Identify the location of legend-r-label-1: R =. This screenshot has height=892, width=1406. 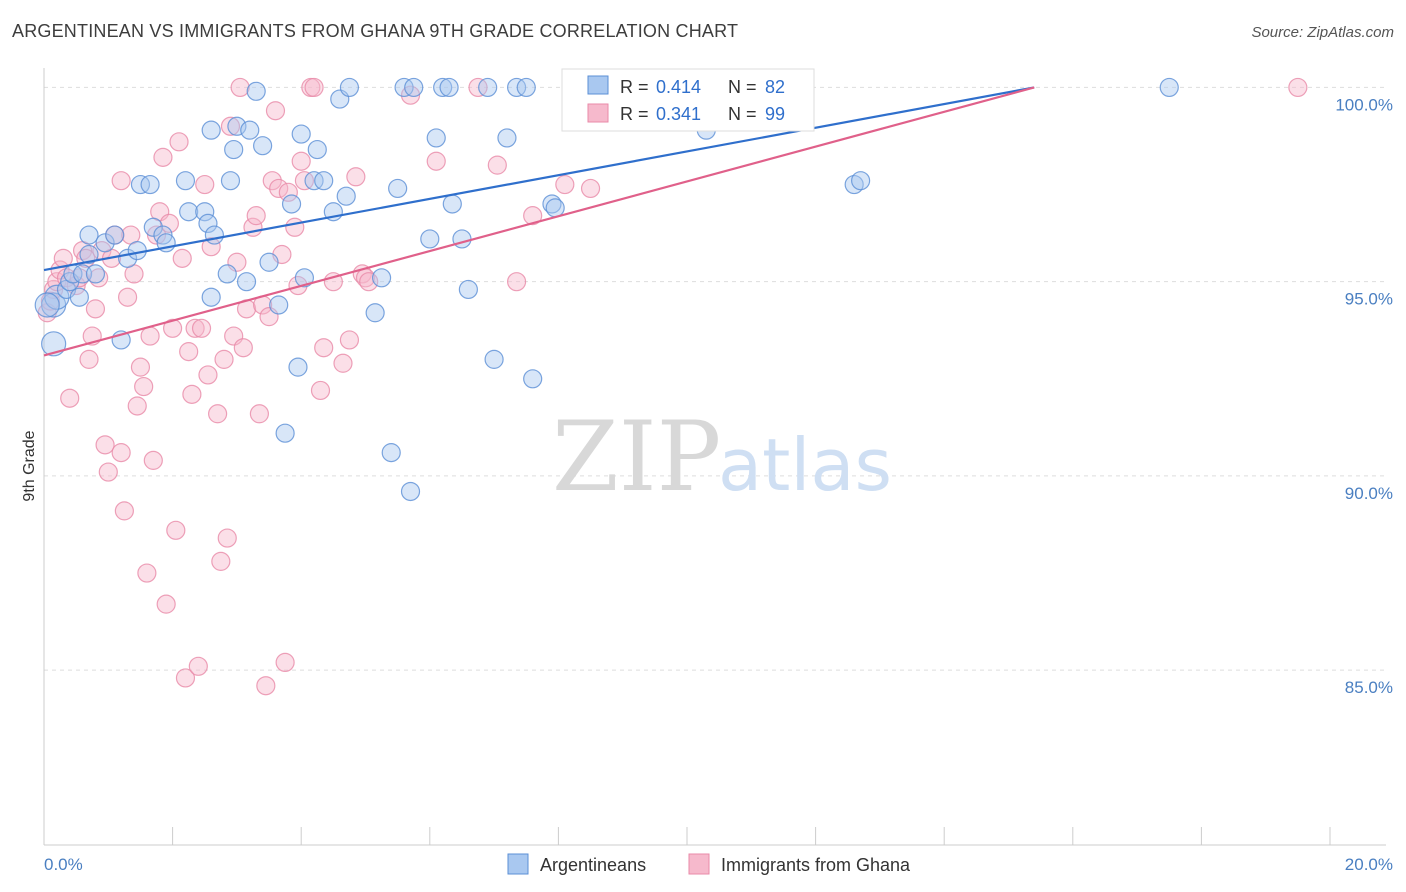
(634, 87).